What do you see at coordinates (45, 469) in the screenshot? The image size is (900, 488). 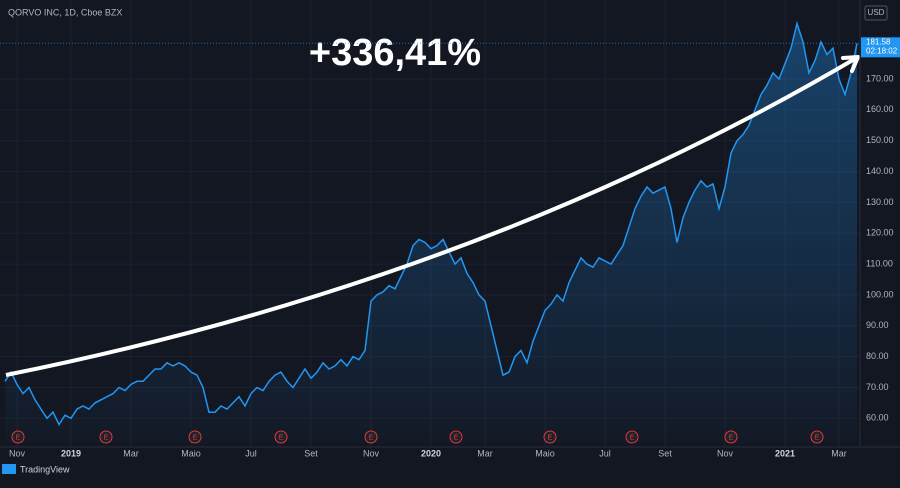 I see `brand: TradingView` at bounding box center [45, 469].